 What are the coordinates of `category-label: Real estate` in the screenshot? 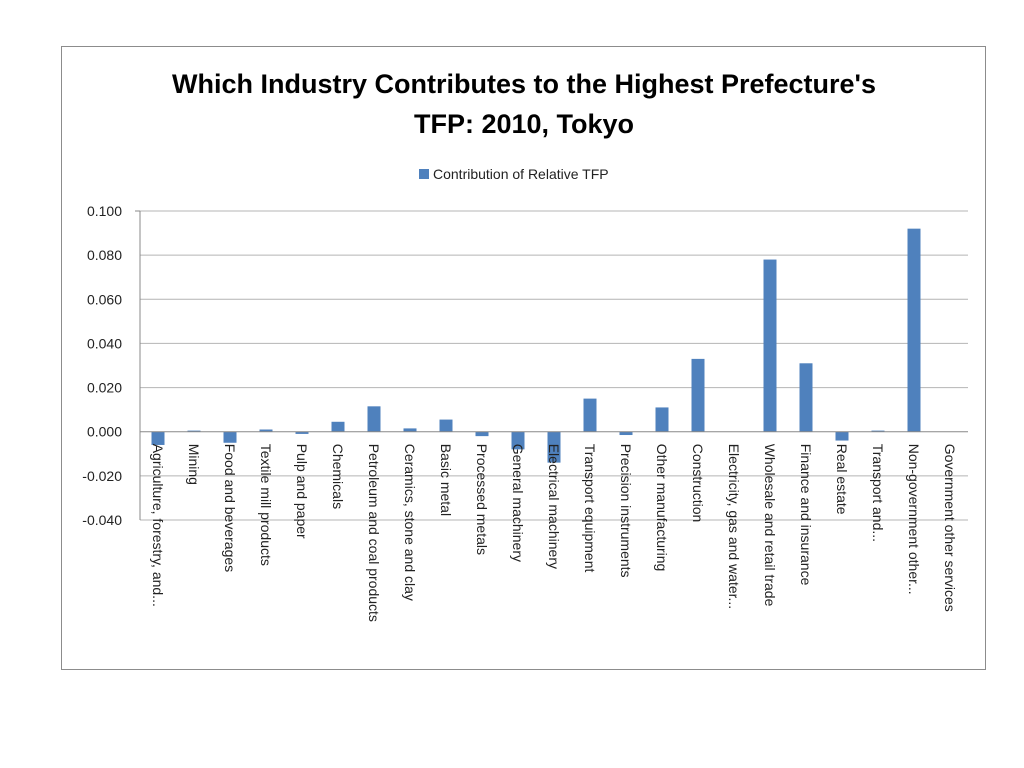 It's located at (842, 479).